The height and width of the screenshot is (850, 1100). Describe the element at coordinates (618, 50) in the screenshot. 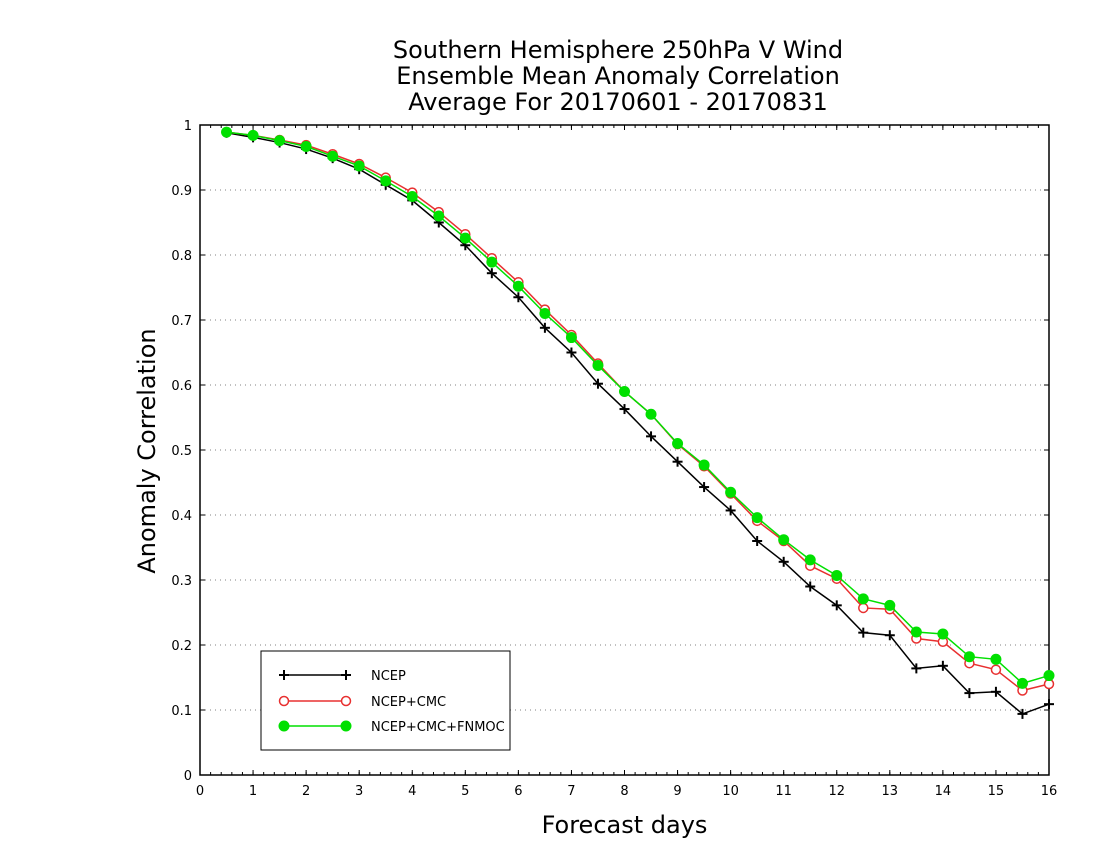

I see `chart-title-line-1: Southern Hemisphere 250hPa V Wind` at that location.